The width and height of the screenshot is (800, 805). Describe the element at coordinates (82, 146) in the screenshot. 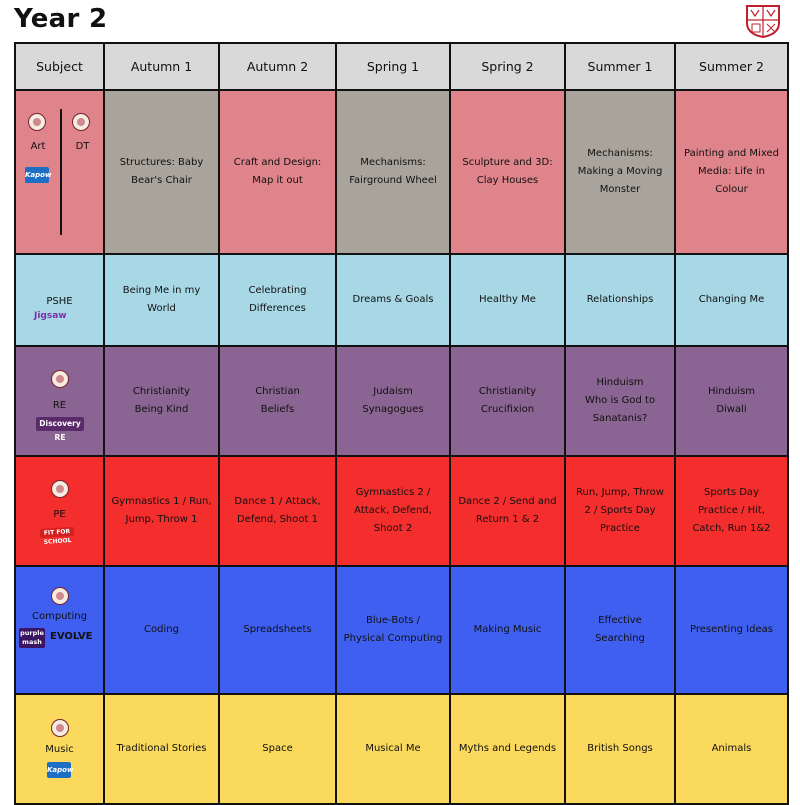

I see `subject-label-dt: DT` at that location.